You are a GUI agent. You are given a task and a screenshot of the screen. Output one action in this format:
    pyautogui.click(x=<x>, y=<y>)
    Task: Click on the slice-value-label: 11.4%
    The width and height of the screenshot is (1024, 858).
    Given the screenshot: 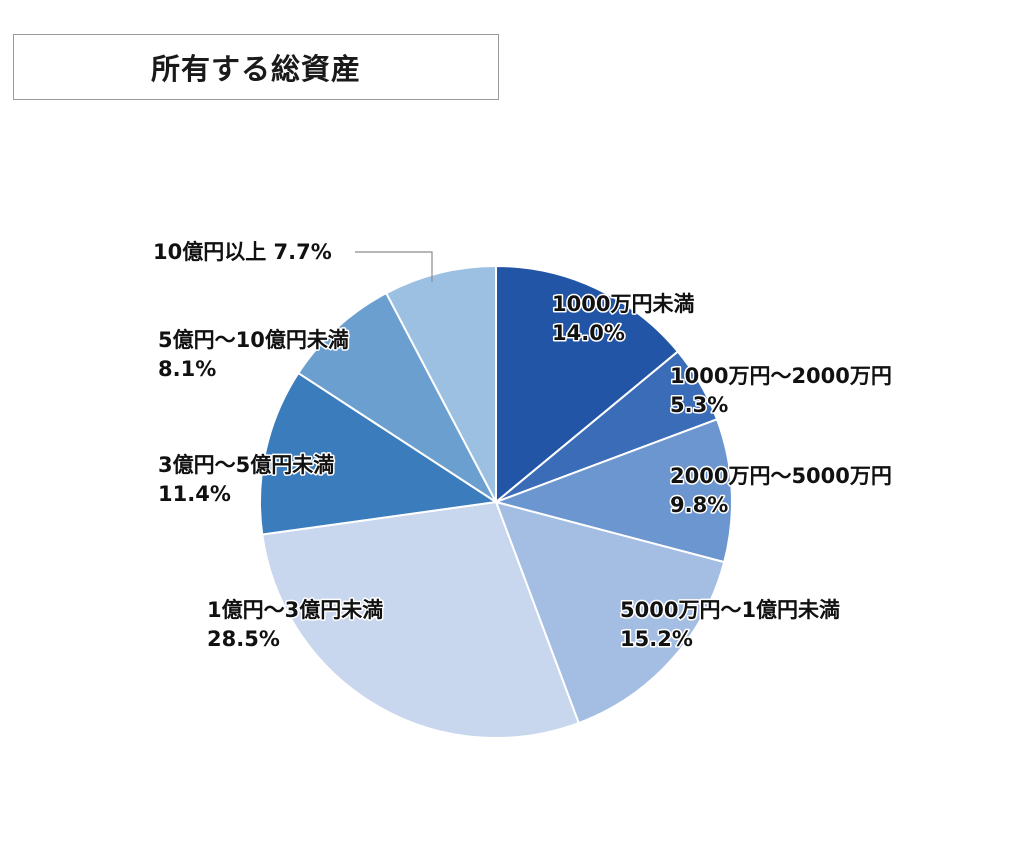 What is the action you would take?
    pyautogui.click(x=194, y=494)
    